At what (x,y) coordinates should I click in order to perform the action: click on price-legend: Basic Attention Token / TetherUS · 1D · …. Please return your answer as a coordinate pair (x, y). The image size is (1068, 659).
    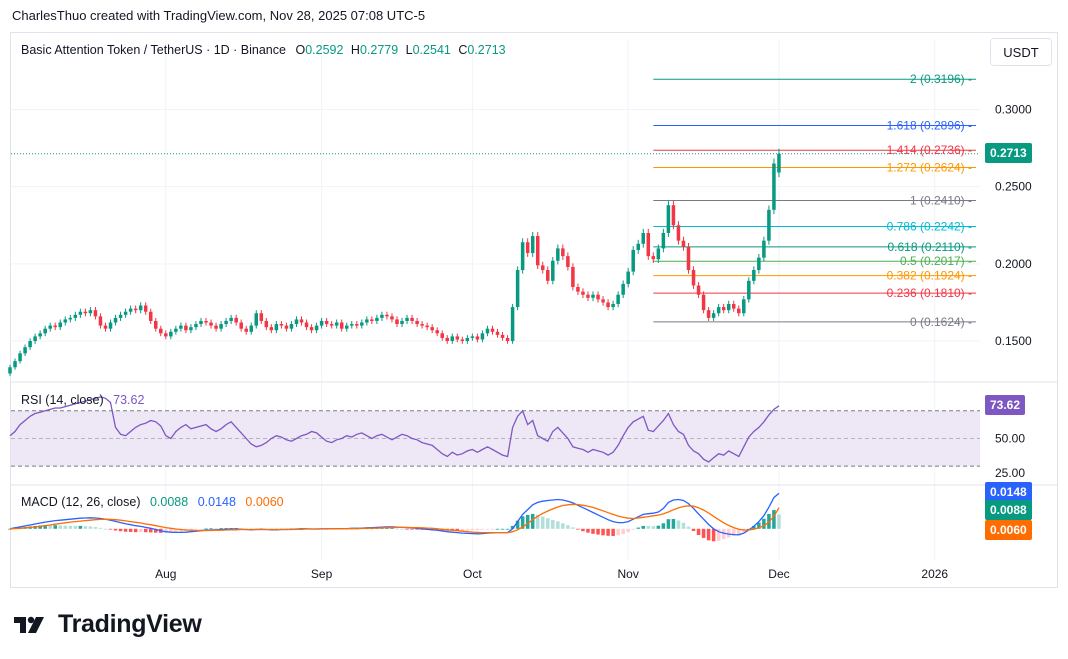
    Looking at the image, I should click on (263, 50).